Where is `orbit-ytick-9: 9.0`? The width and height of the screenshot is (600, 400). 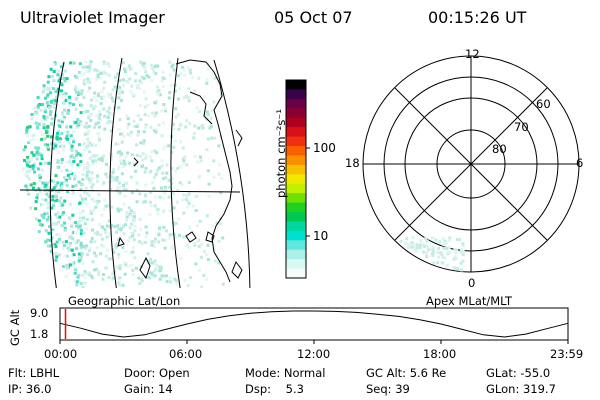 orbit-ytick-9: 9.0 is located at coordinates (39, 313).